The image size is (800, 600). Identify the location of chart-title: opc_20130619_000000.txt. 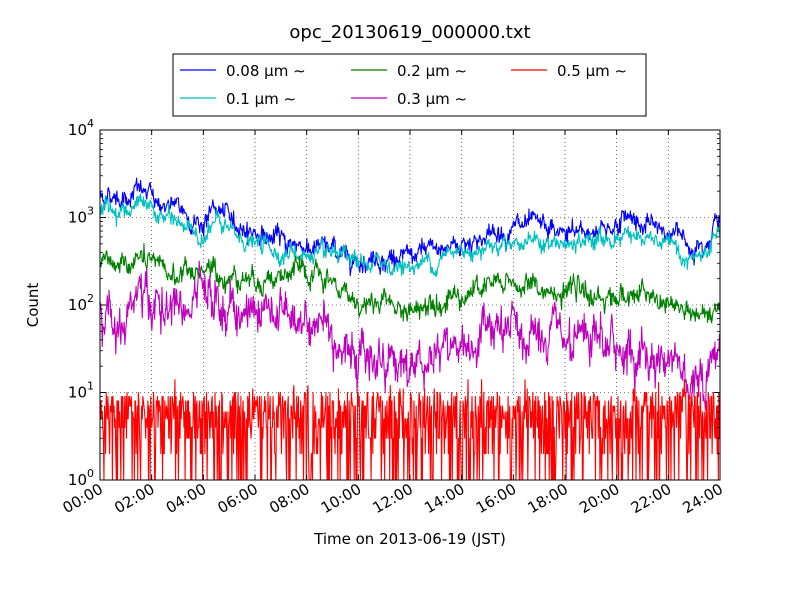
(409, 32).